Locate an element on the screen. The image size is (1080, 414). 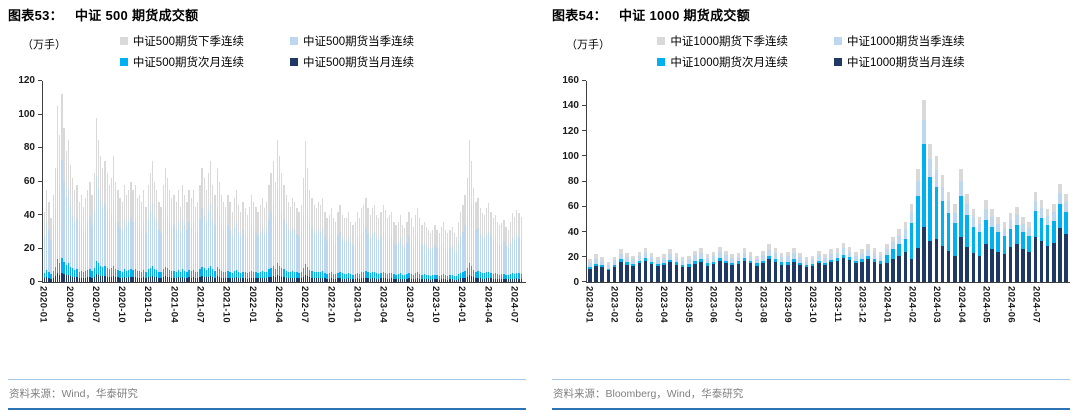
x-tick-label: 2023-08 is located at coordinates (763, 304).